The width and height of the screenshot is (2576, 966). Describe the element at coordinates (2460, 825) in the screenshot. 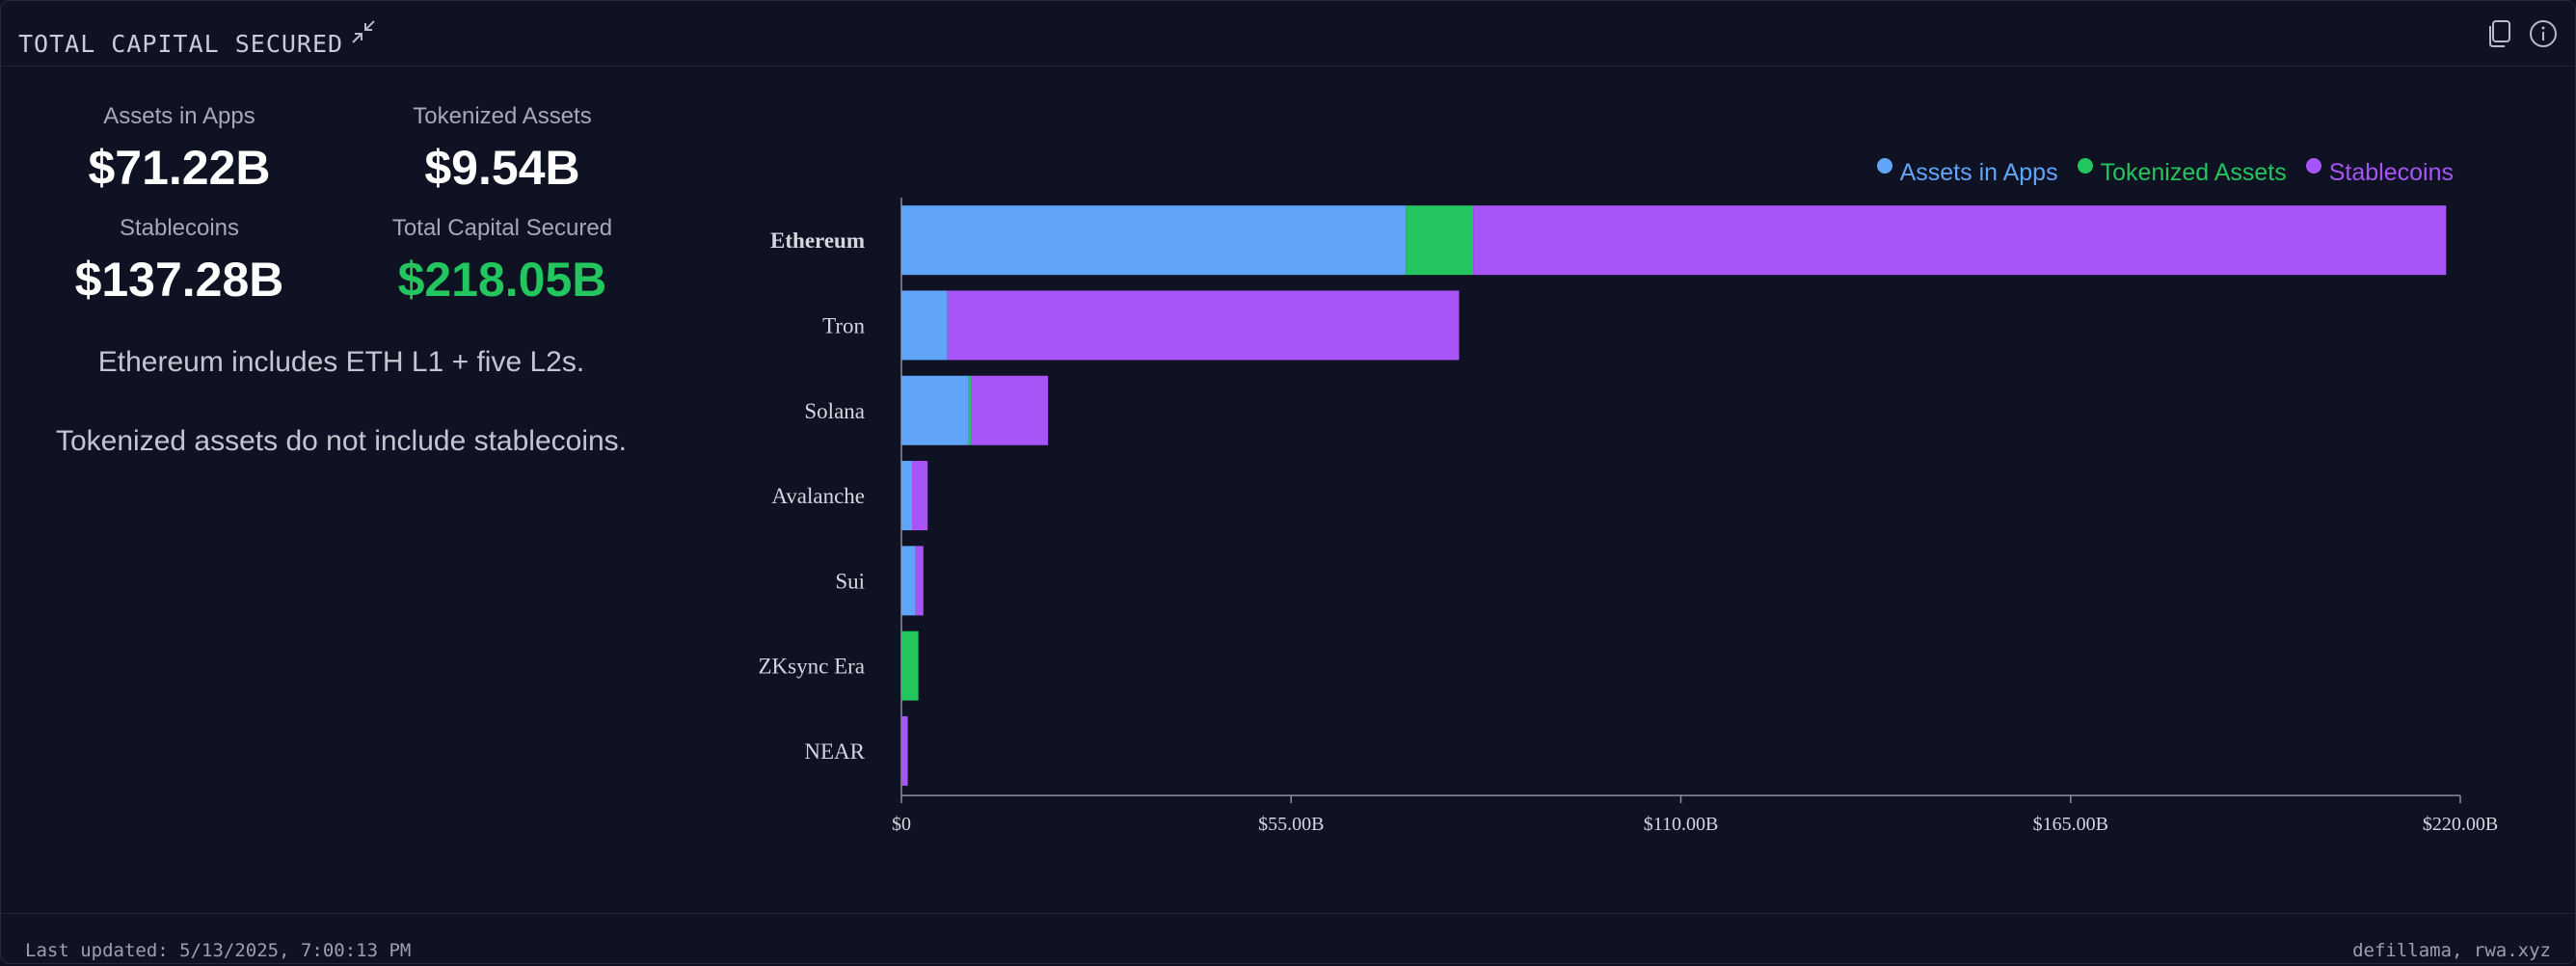

I see `x-tick-label: $220.00B` at that location.